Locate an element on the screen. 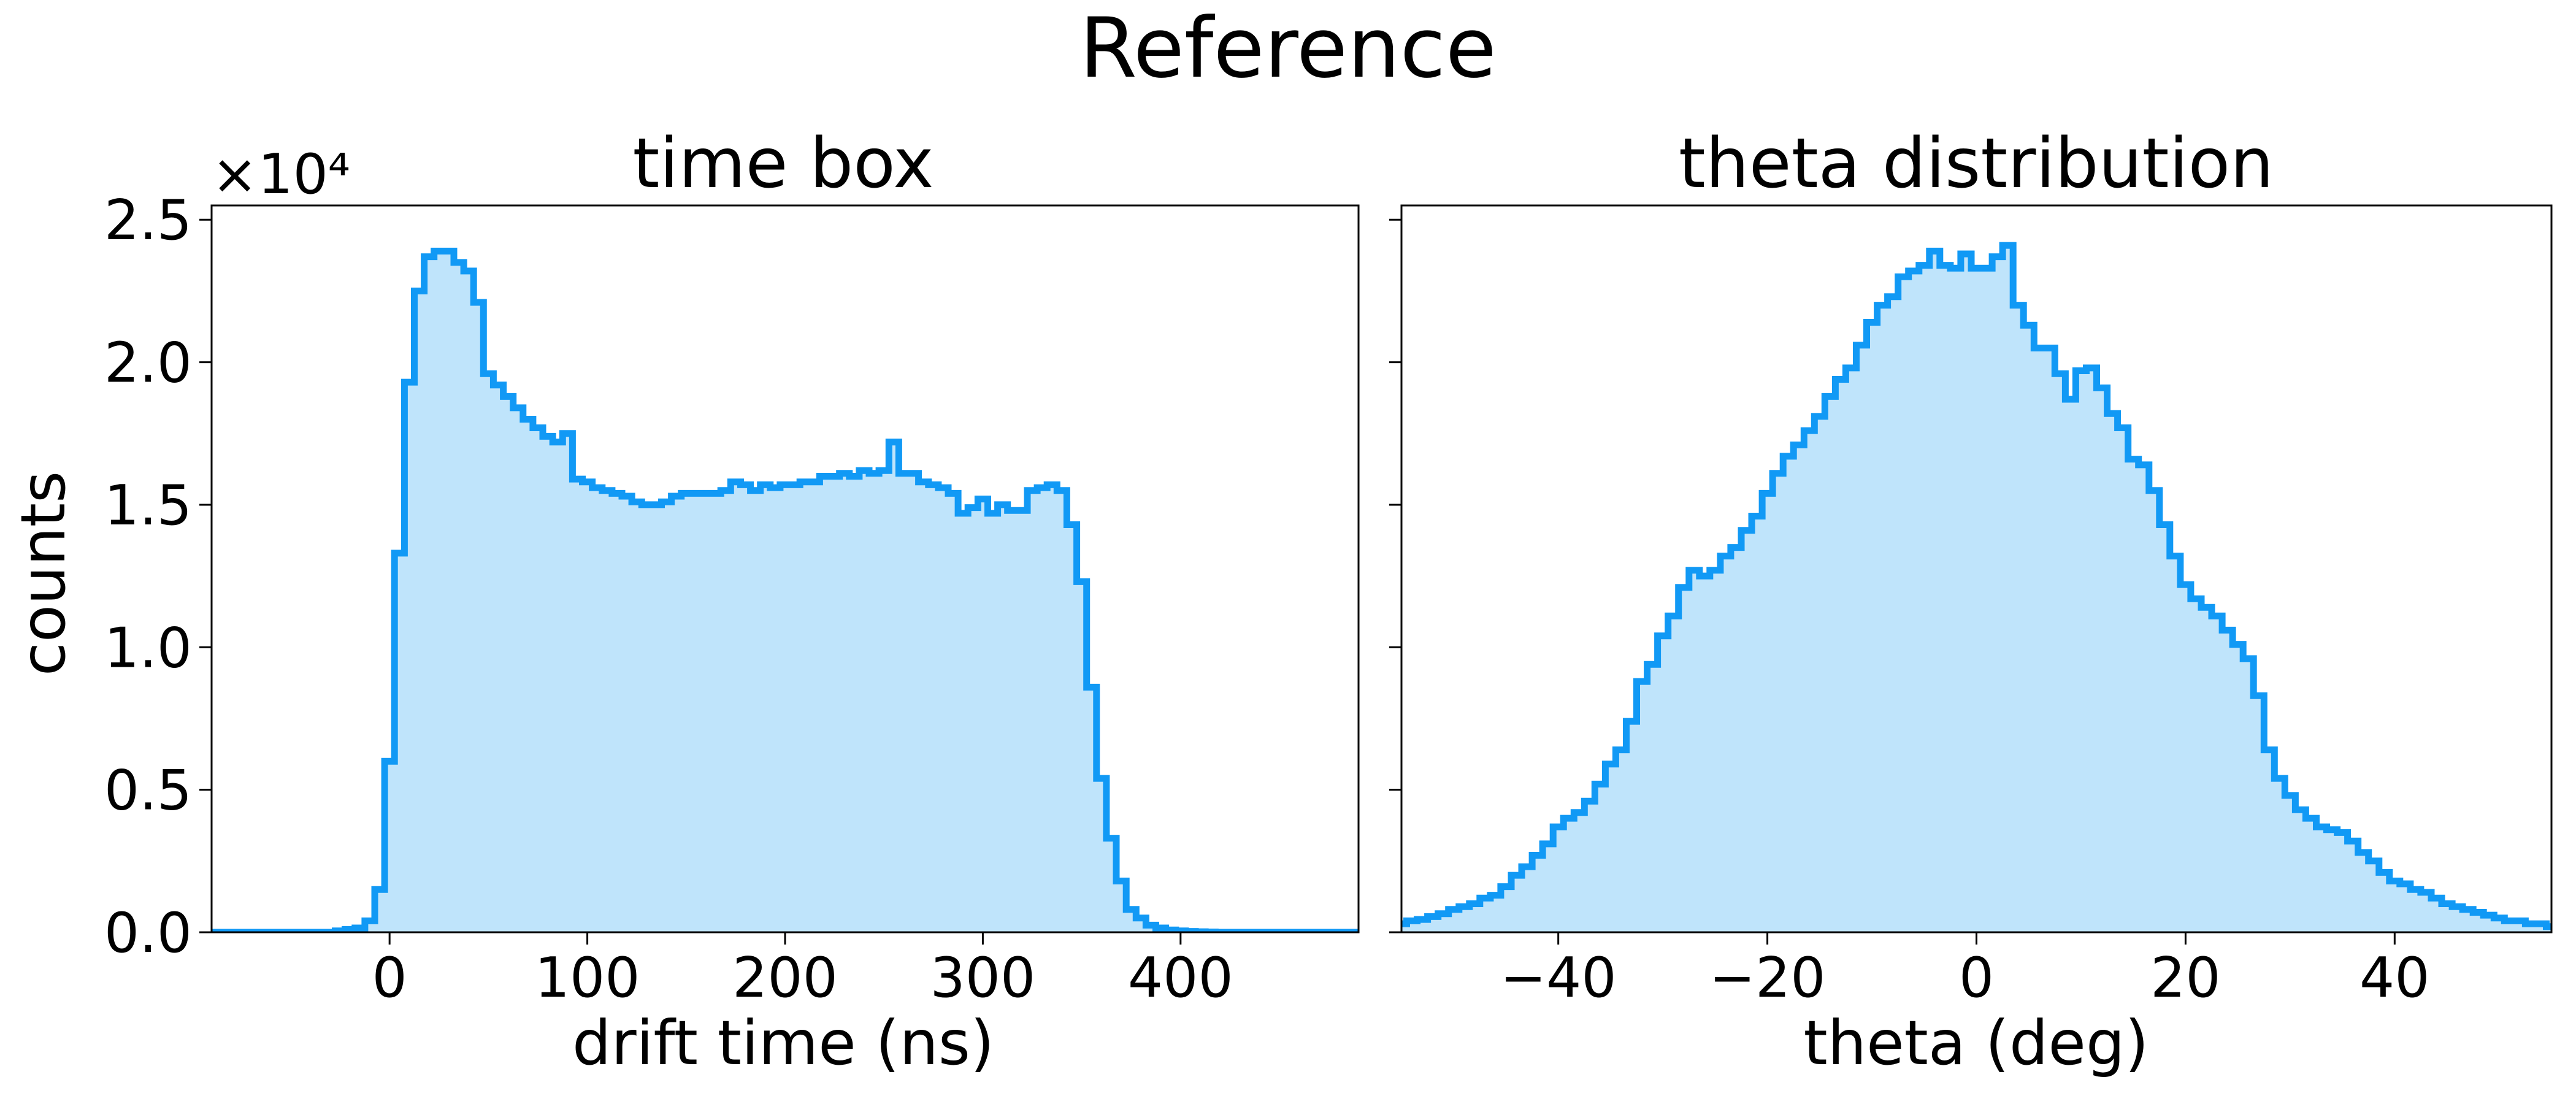 The height and width of the screenshot is (1104, 2576). time-box-y-tick-label: 0.0 is located at coordinates (148, 933).